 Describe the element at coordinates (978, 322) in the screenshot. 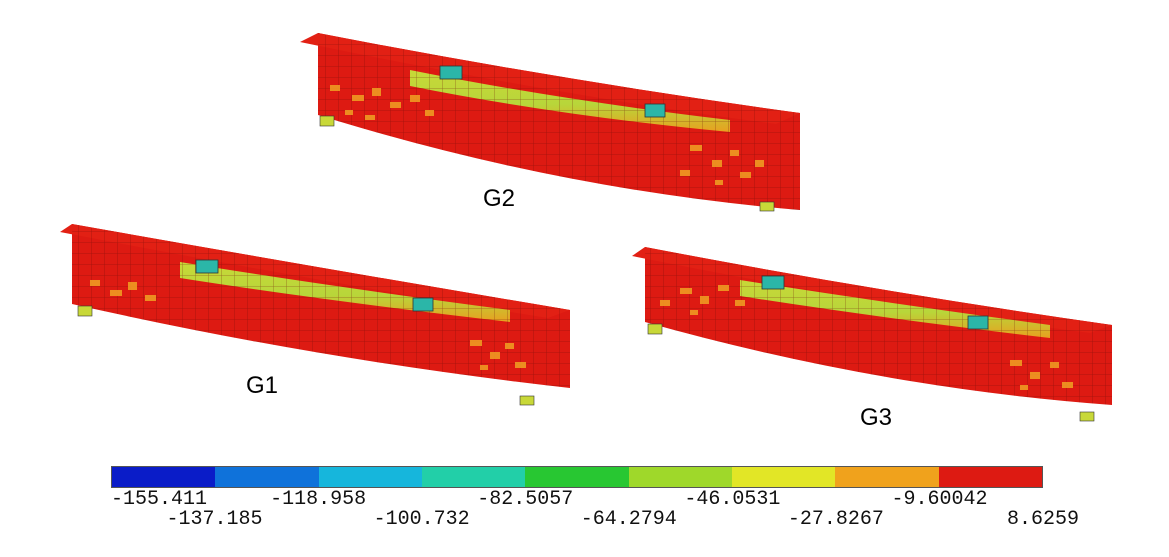

I see `beam-g3-load-plate-right` at that location.